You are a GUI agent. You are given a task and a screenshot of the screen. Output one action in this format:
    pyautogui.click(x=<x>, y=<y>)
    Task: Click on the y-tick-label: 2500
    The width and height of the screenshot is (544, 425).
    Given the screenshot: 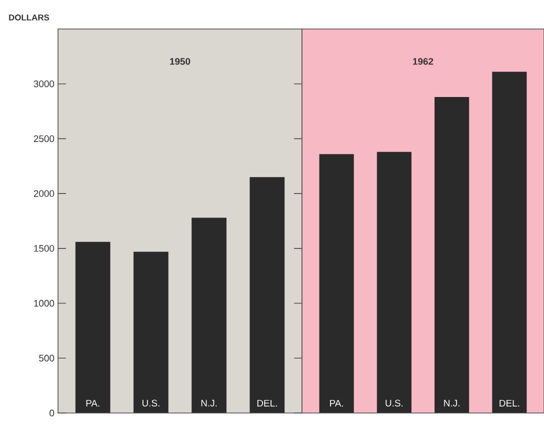 What is the action you would take?
    pyautogui.click(x=44, y=138)
    